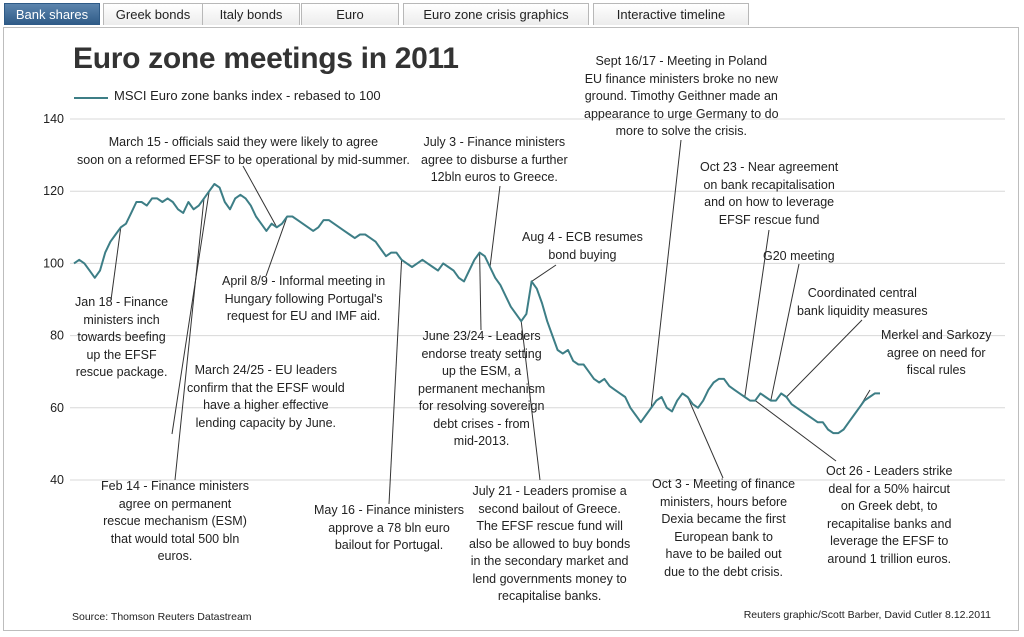 The height and width of the screenshot is (637, 1024). I want to click on annotation-line: up the ESM, a, so click(481, 371).